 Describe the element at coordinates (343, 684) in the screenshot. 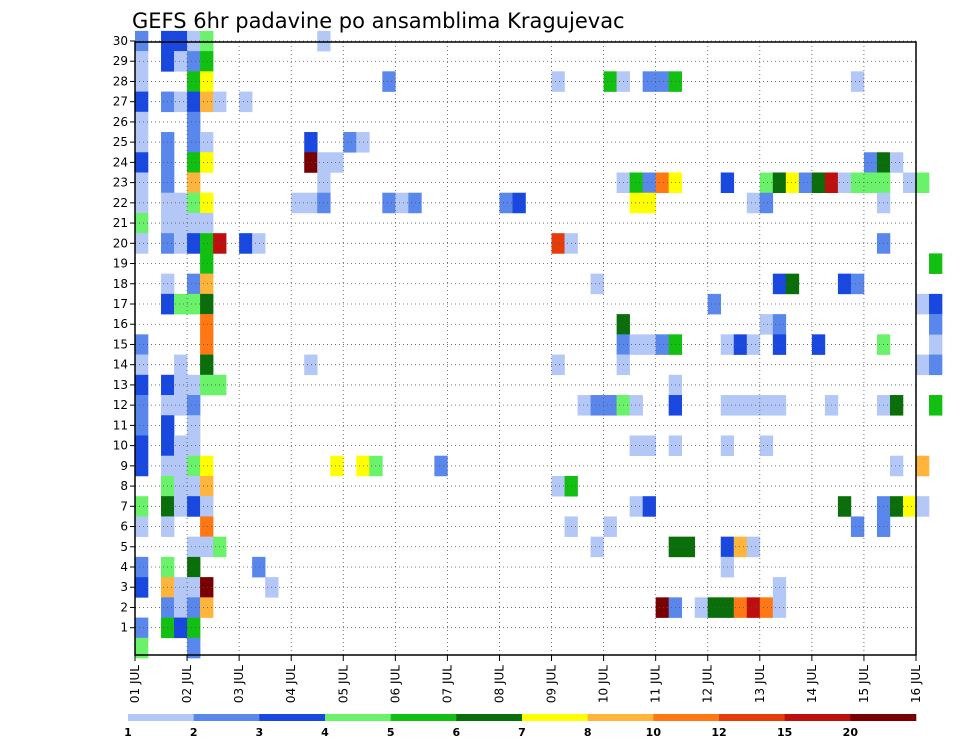

I see `x-tick-label: 05 JUL` at that location.